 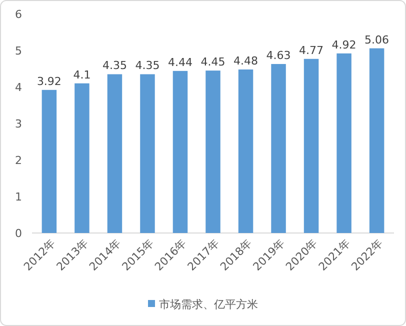 What do you see at coordinates (18, 233) in the screenshot?
I see `y-tick-label: 0` at bounding box center [18, 233].